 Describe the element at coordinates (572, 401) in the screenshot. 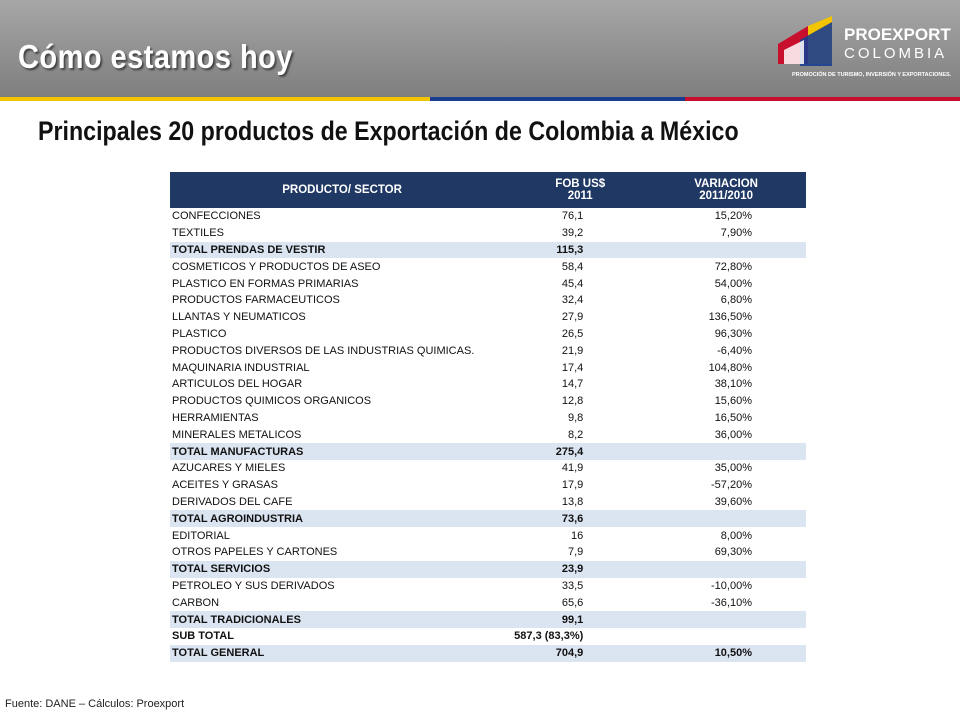

I see `table-cell: 12,8` at that location.